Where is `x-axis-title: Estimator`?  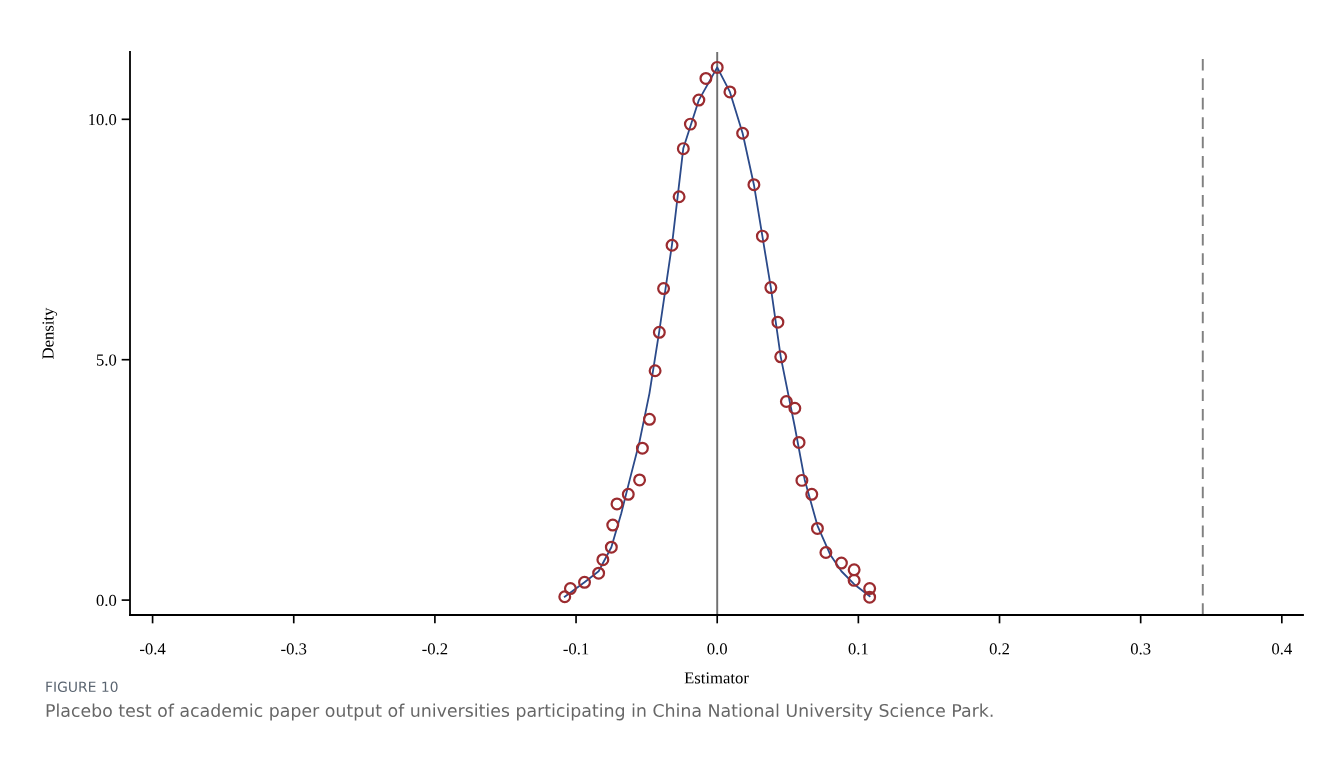 x-axis-title: Estimator is located at coordinates (716, 678).